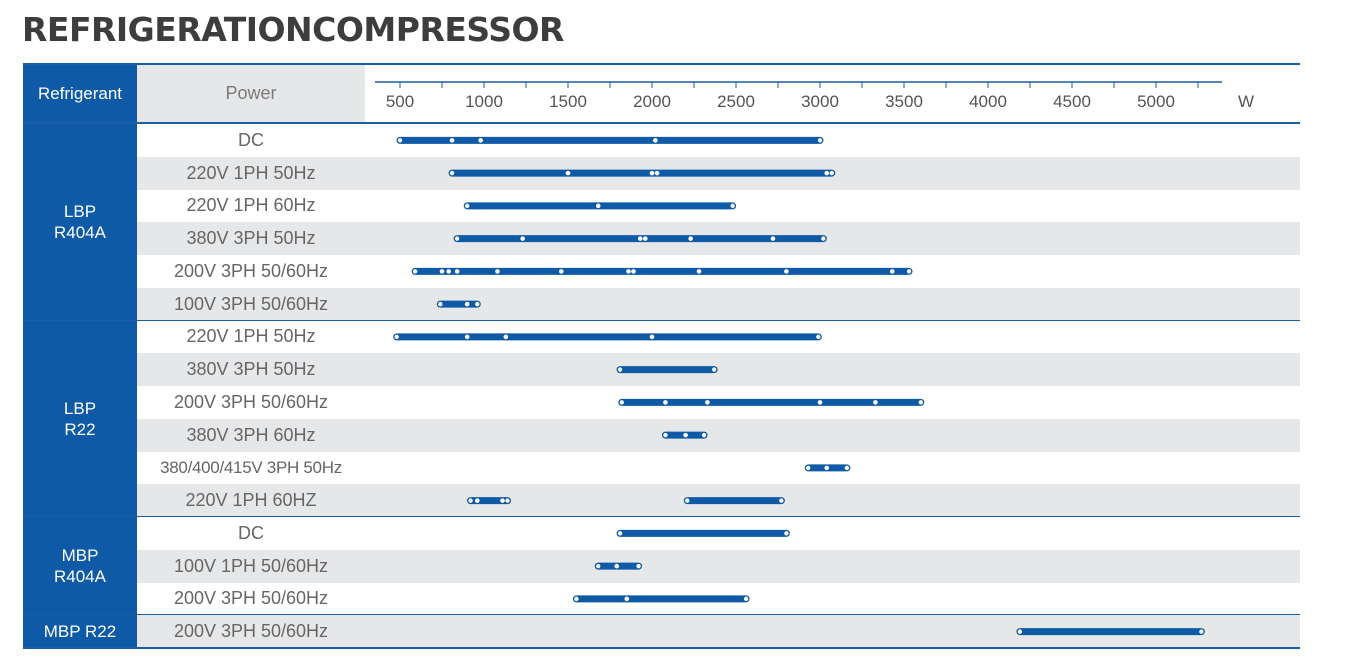 Image resolution: width=1365 pixels, height=669 pixels. I want to click on x-tick-label: 5000, so click(1156, 101).